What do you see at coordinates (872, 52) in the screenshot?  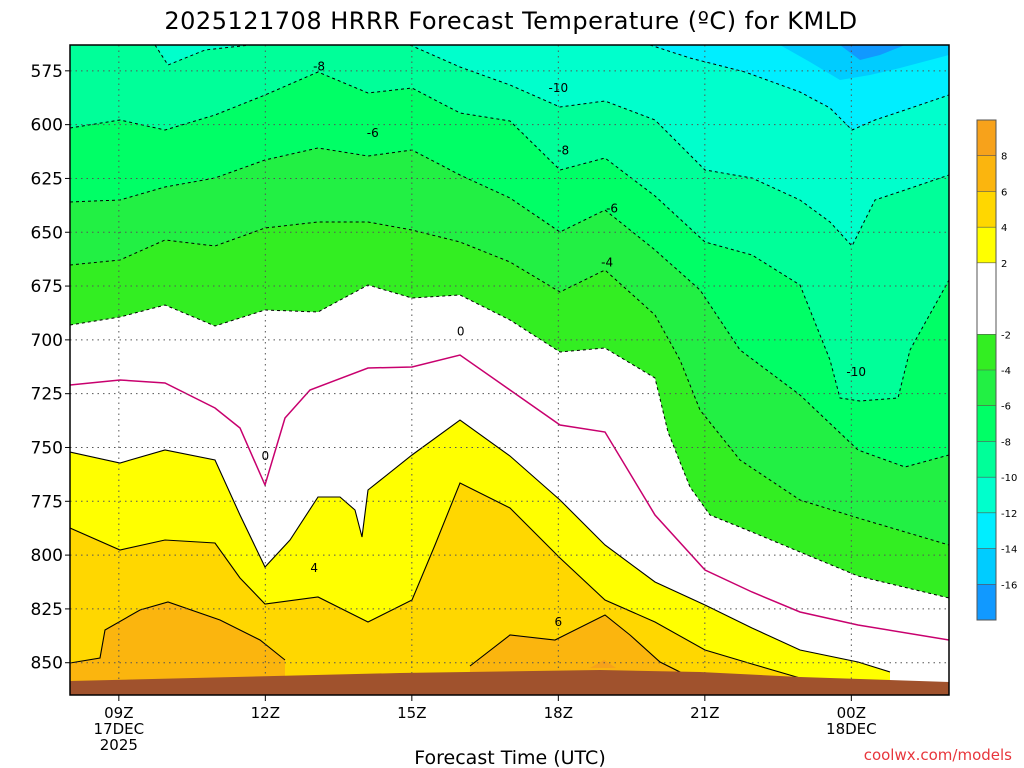 I see `band-m16-m18` at bounding box center [872, 52].